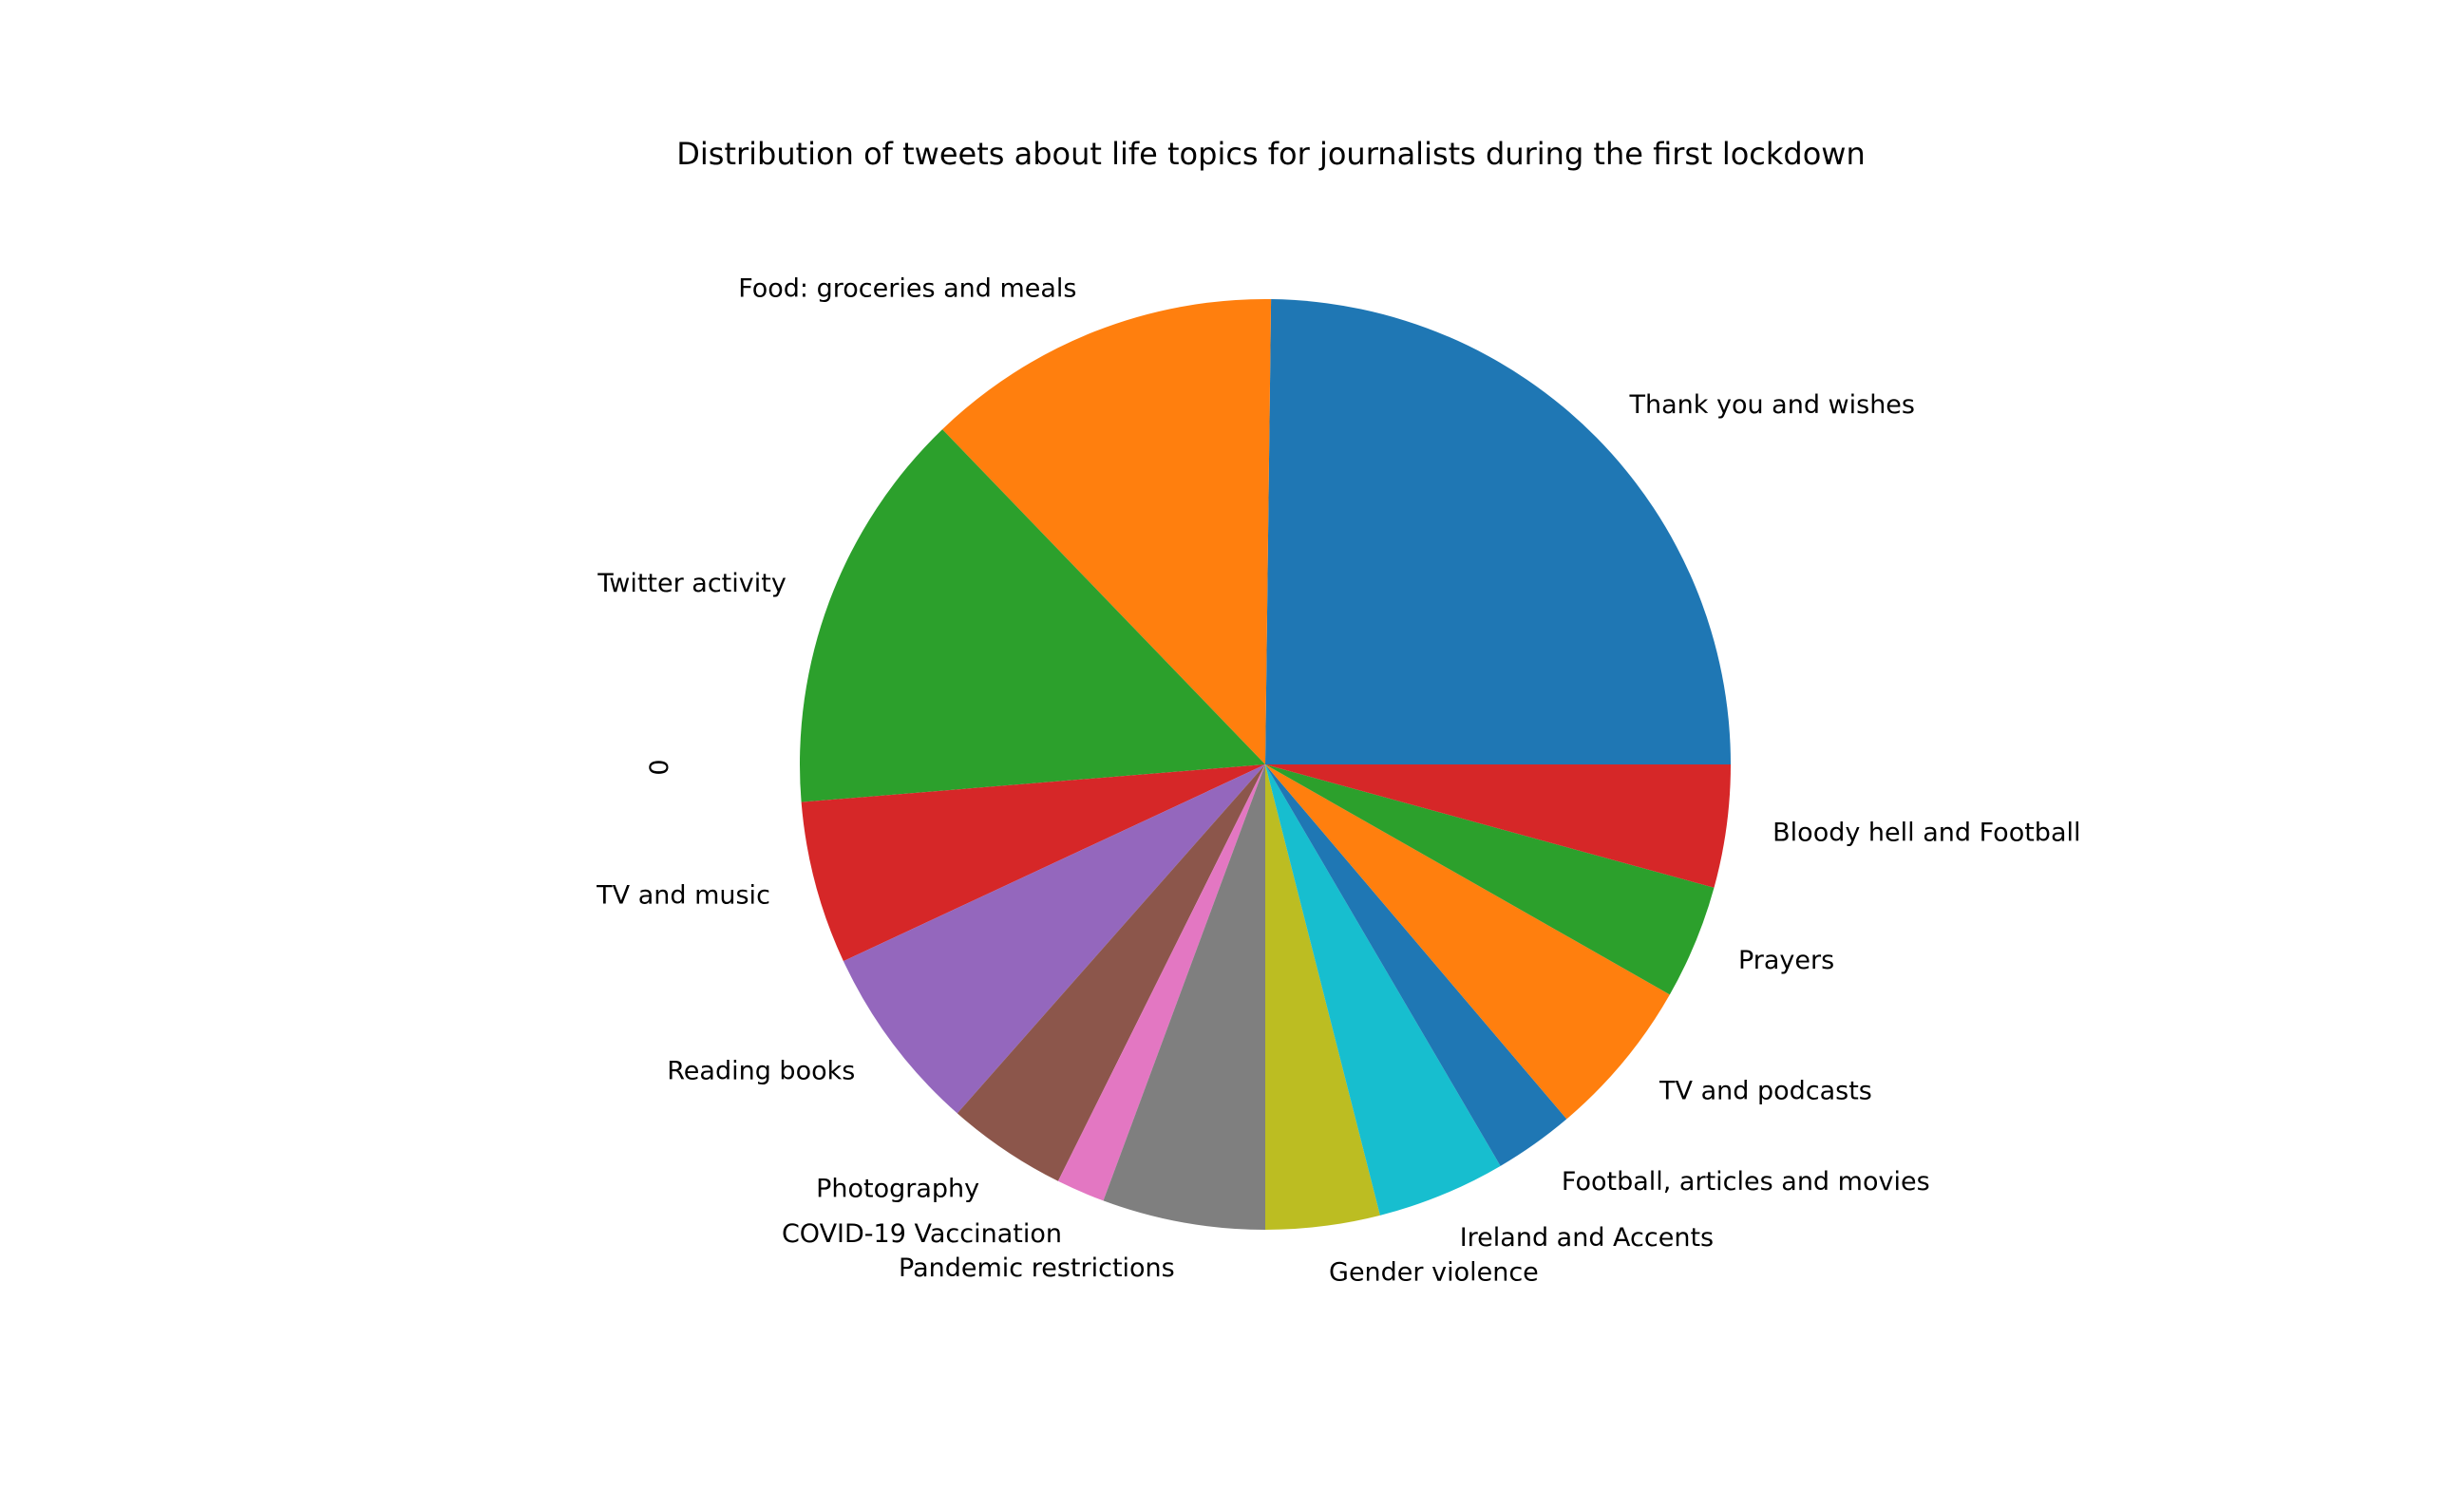 The height and width of the screenshot is (1508, 2464). What do you see at coordinates (1184, 997) in the screenshot?
I see `pie-slice-pandemic-restrictions` at bounding box center [1184, 997].